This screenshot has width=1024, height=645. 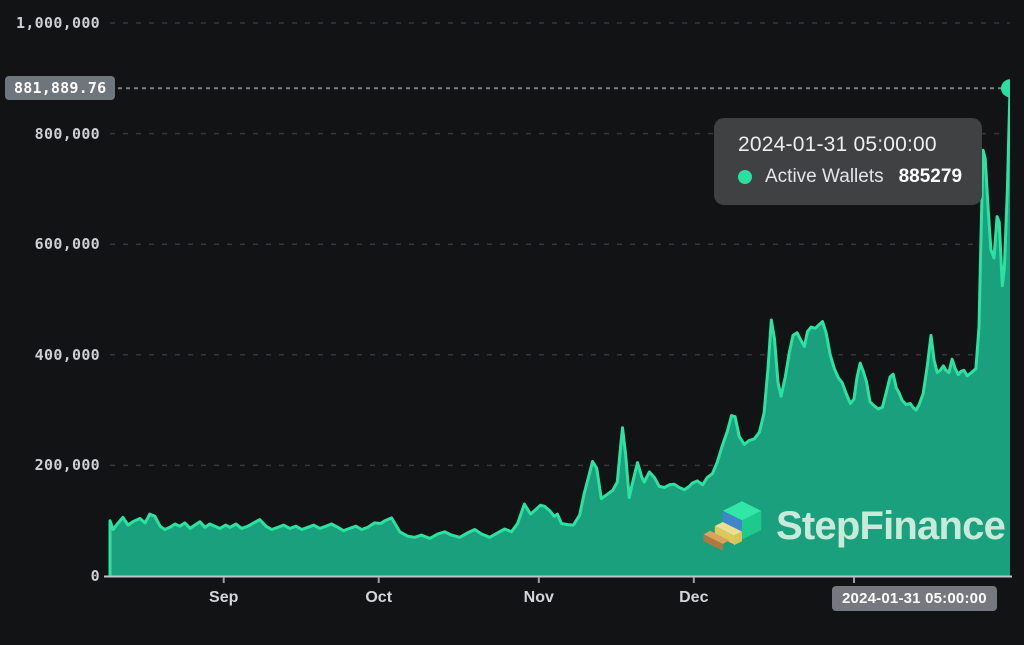 I want to click on series-dot-icon, so click(x=745, y=177).